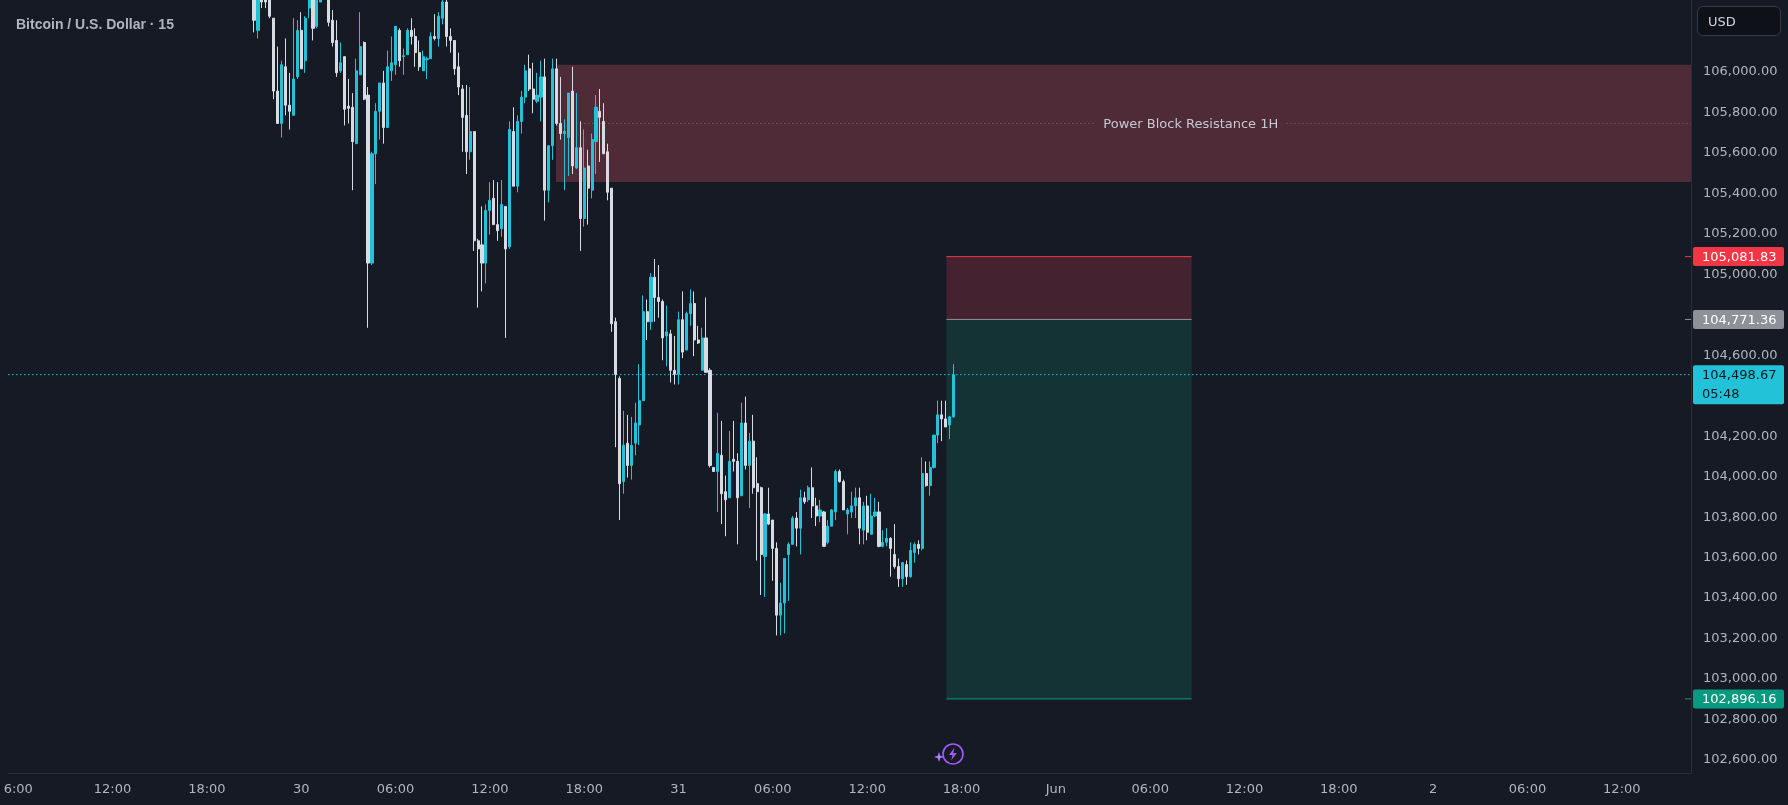  What do you see at coordinates (95, 24) in the screenshot?
I see `text: Bitcoin / U.S. Dollar · 15` at bounding box center [95, 24].